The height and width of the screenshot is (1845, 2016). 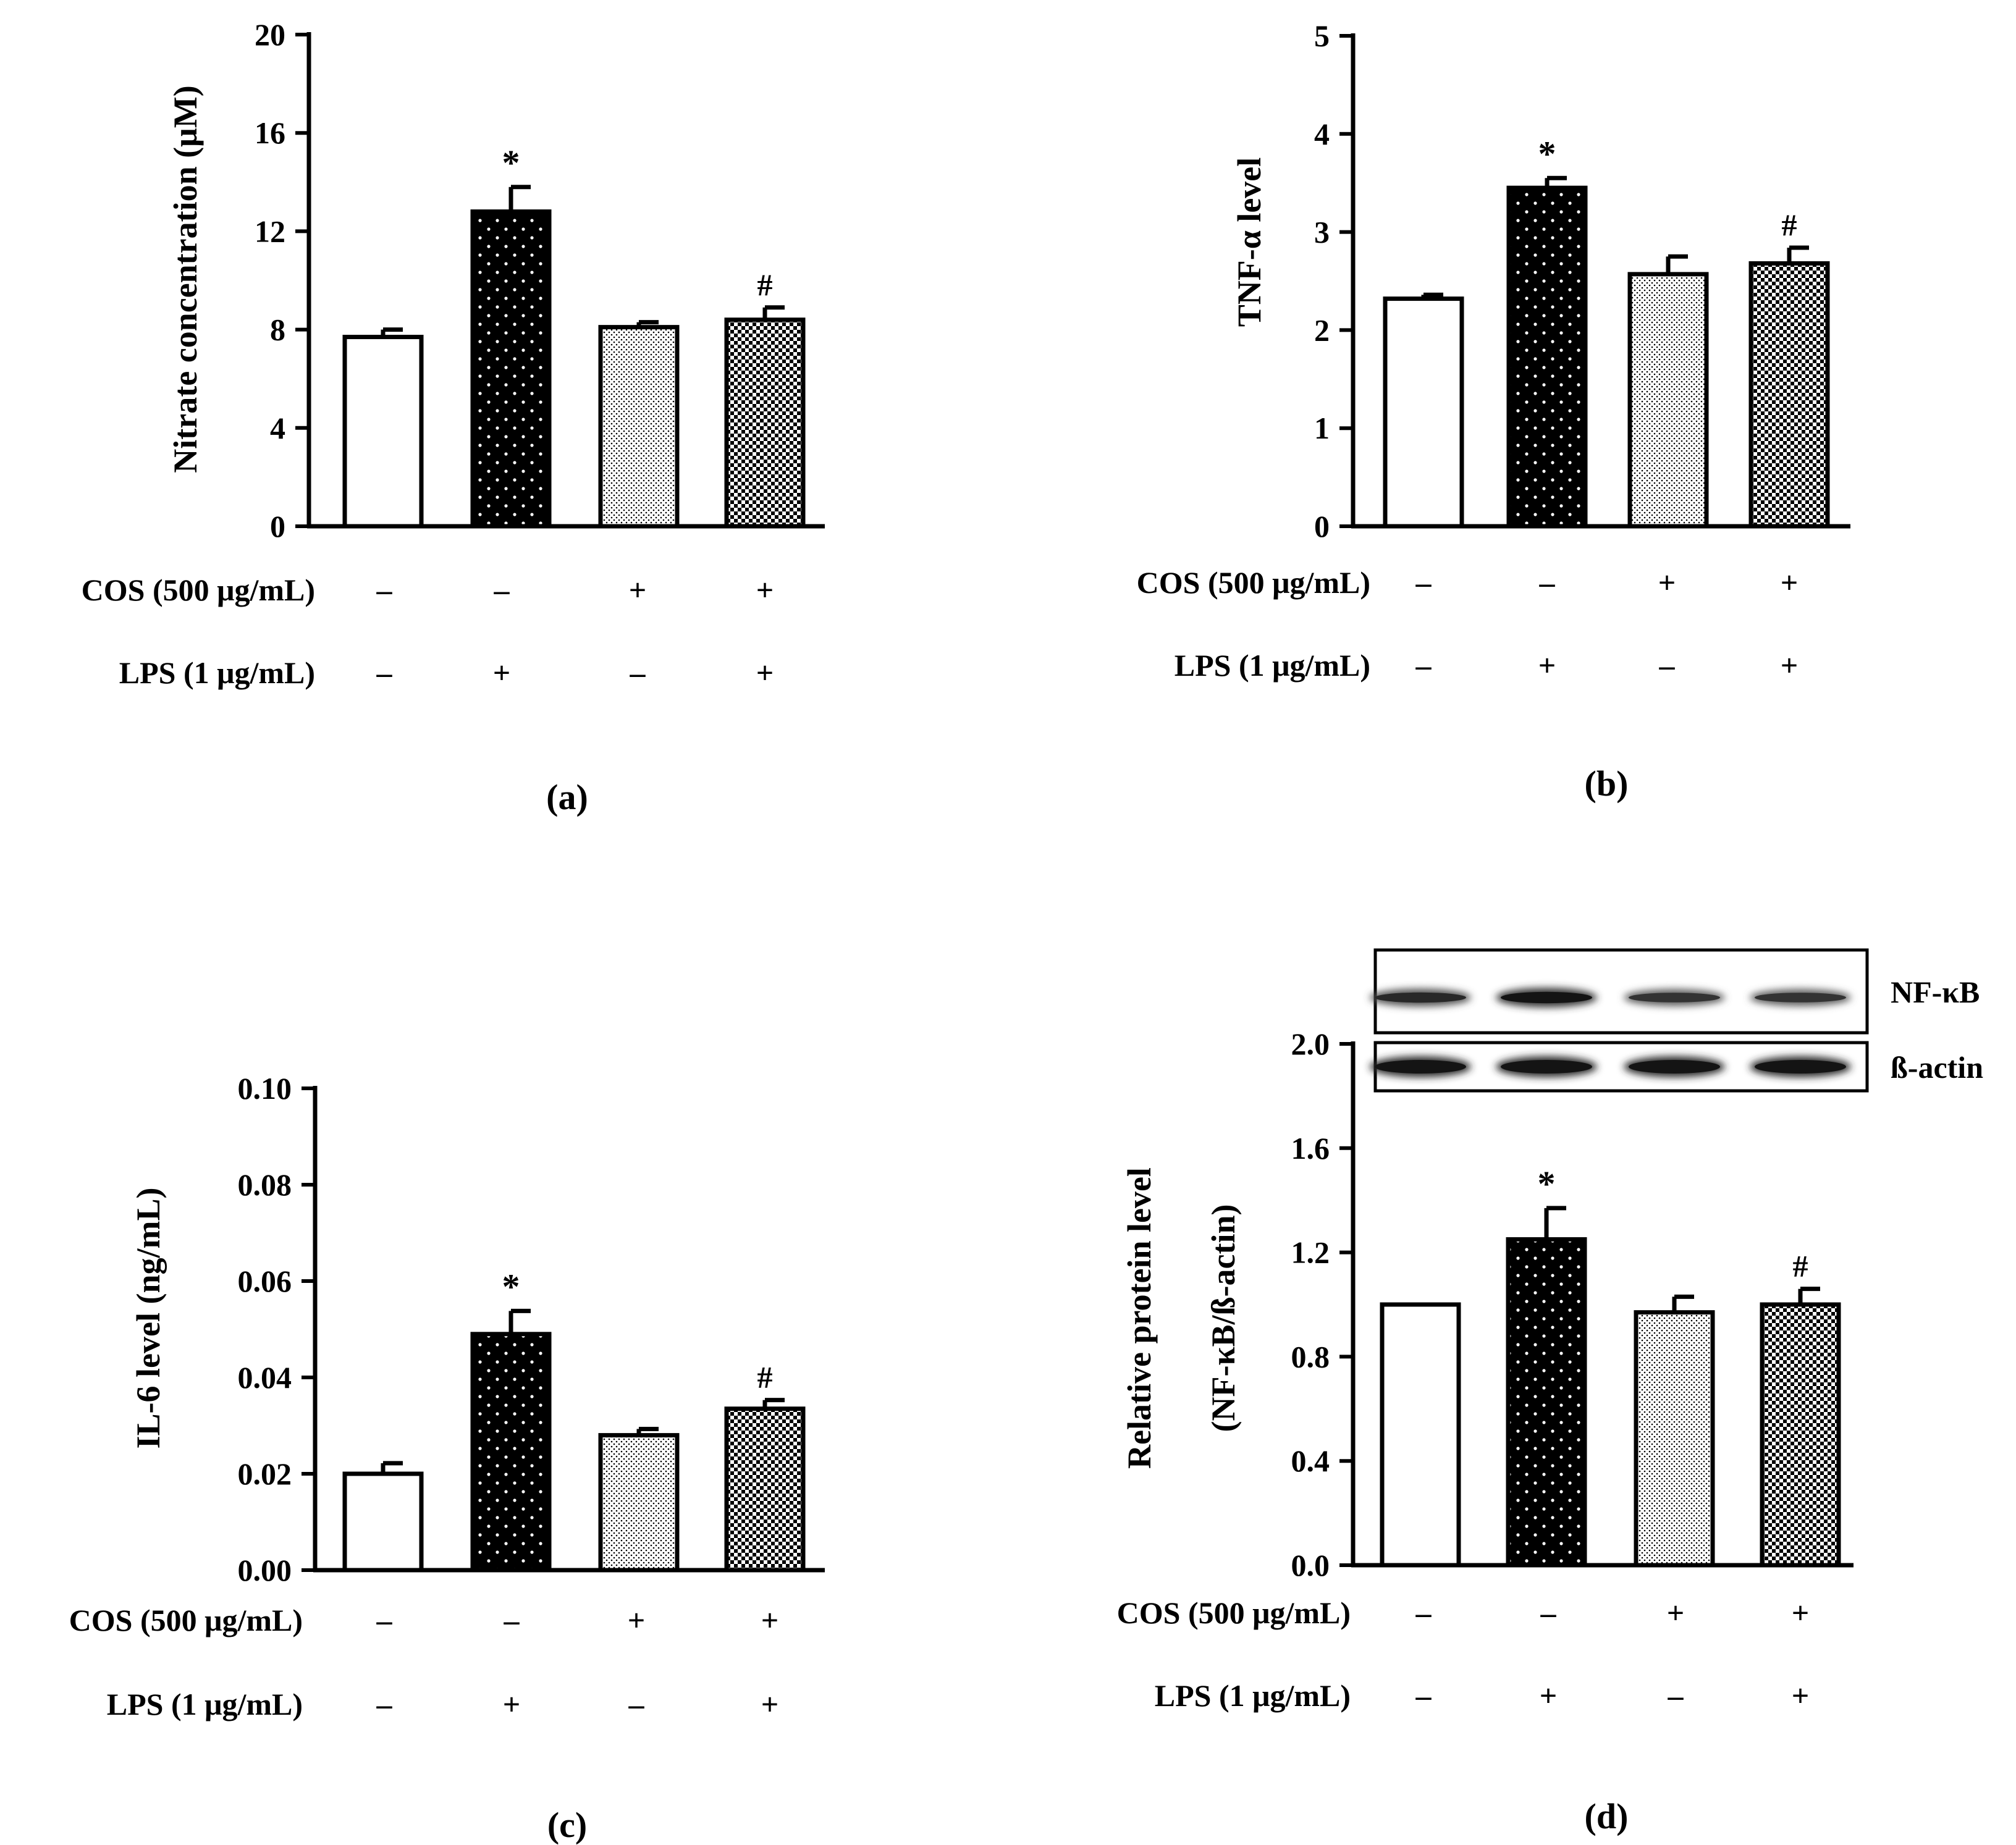 What do you see at coordinates (265, 1281) in the screenshot?
I see `y-tick-label: 0.06` at bounding box center [265, 1281].